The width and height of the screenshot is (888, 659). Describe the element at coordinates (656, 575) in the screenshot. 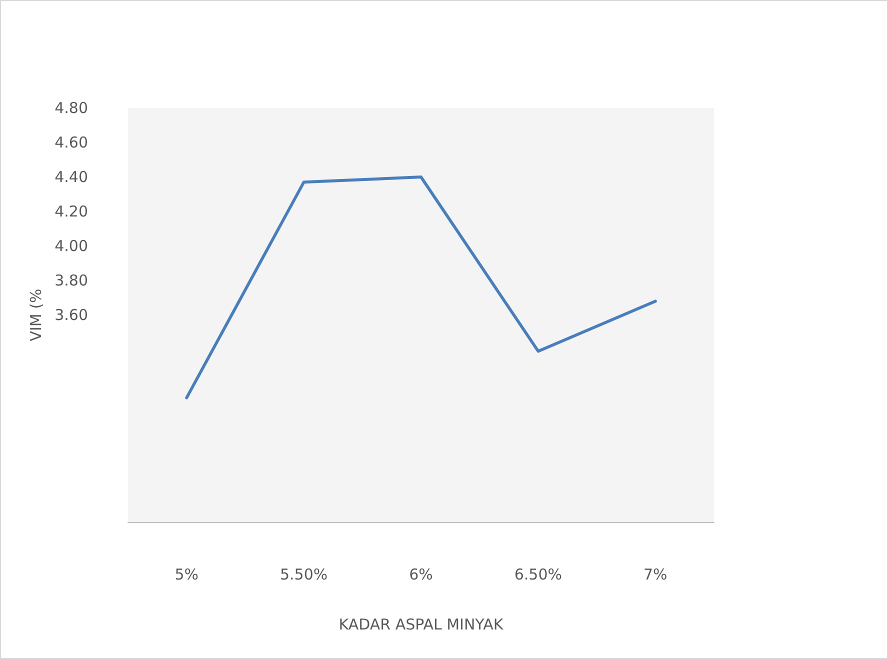

I see `x-tick-label: 7%` at that location.